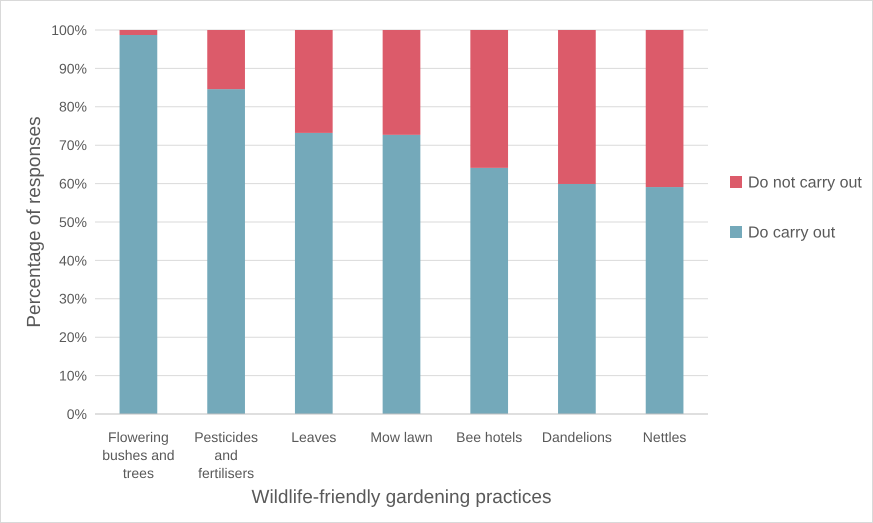 The image size is (873, 523). I want to click on x-tick-label: Leaves, so click(313, 437).